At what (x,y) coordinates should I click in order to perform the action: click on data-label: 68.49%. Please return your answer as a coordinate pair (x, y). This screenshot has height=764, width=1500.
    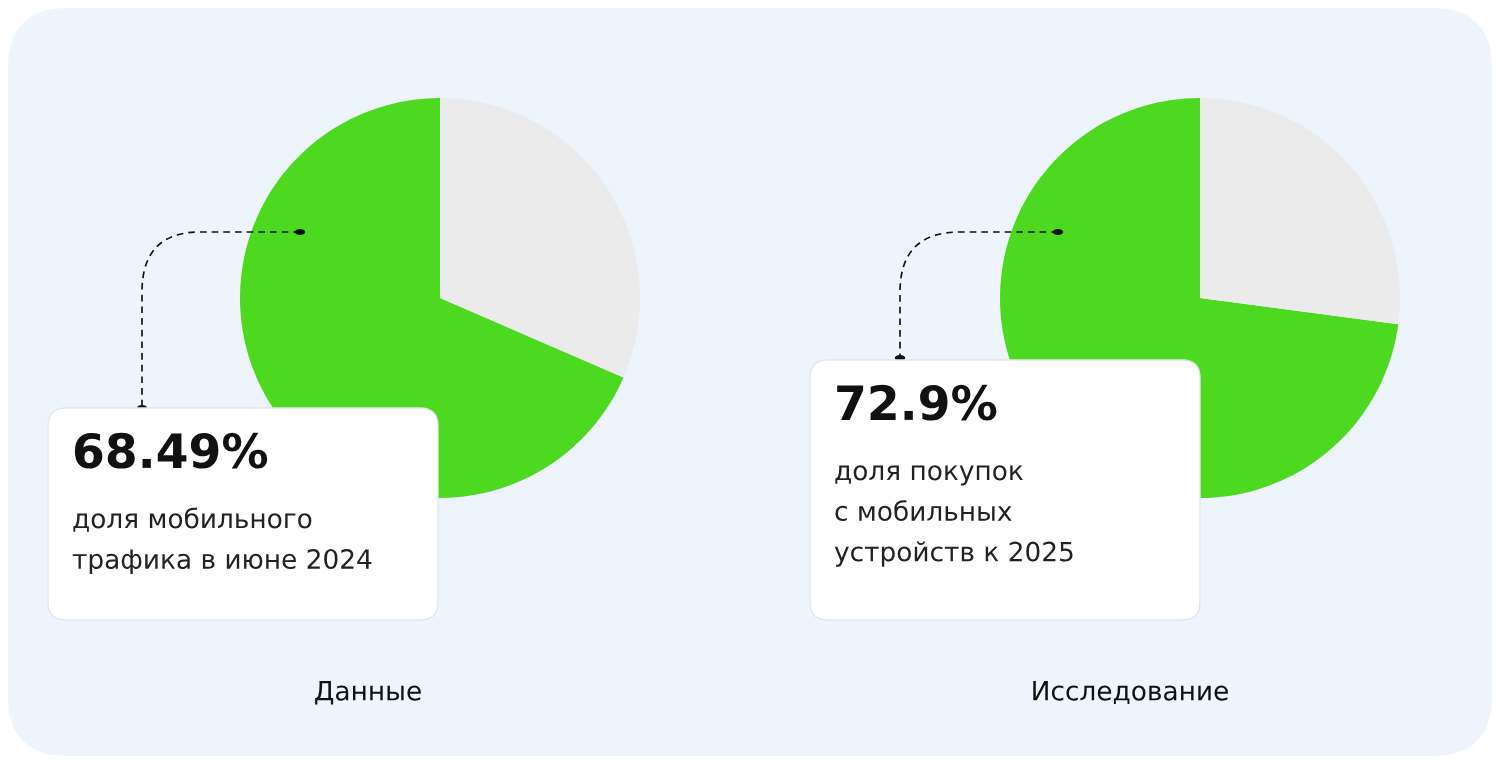
    Looking at the image, I should click on (171, 450).